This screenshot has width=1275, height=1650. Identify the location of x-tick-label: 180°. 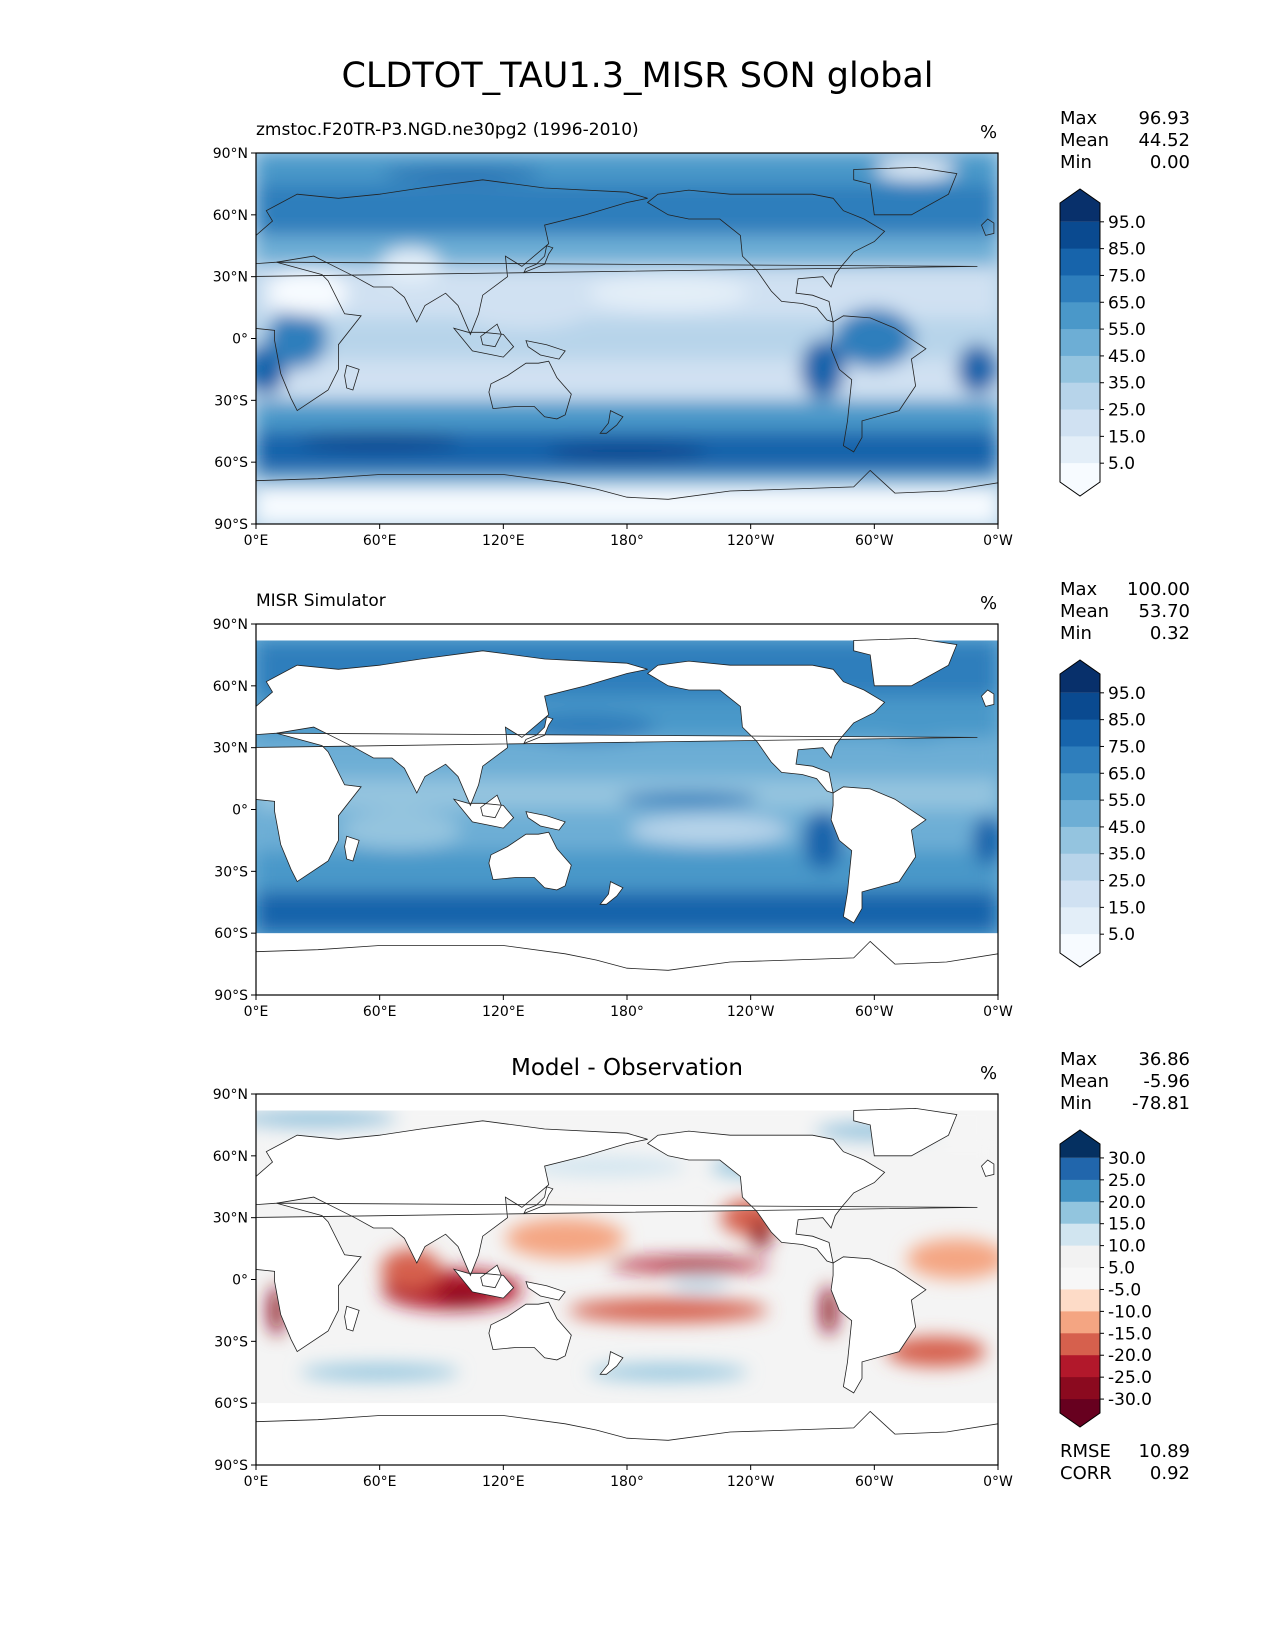
(627, 541).